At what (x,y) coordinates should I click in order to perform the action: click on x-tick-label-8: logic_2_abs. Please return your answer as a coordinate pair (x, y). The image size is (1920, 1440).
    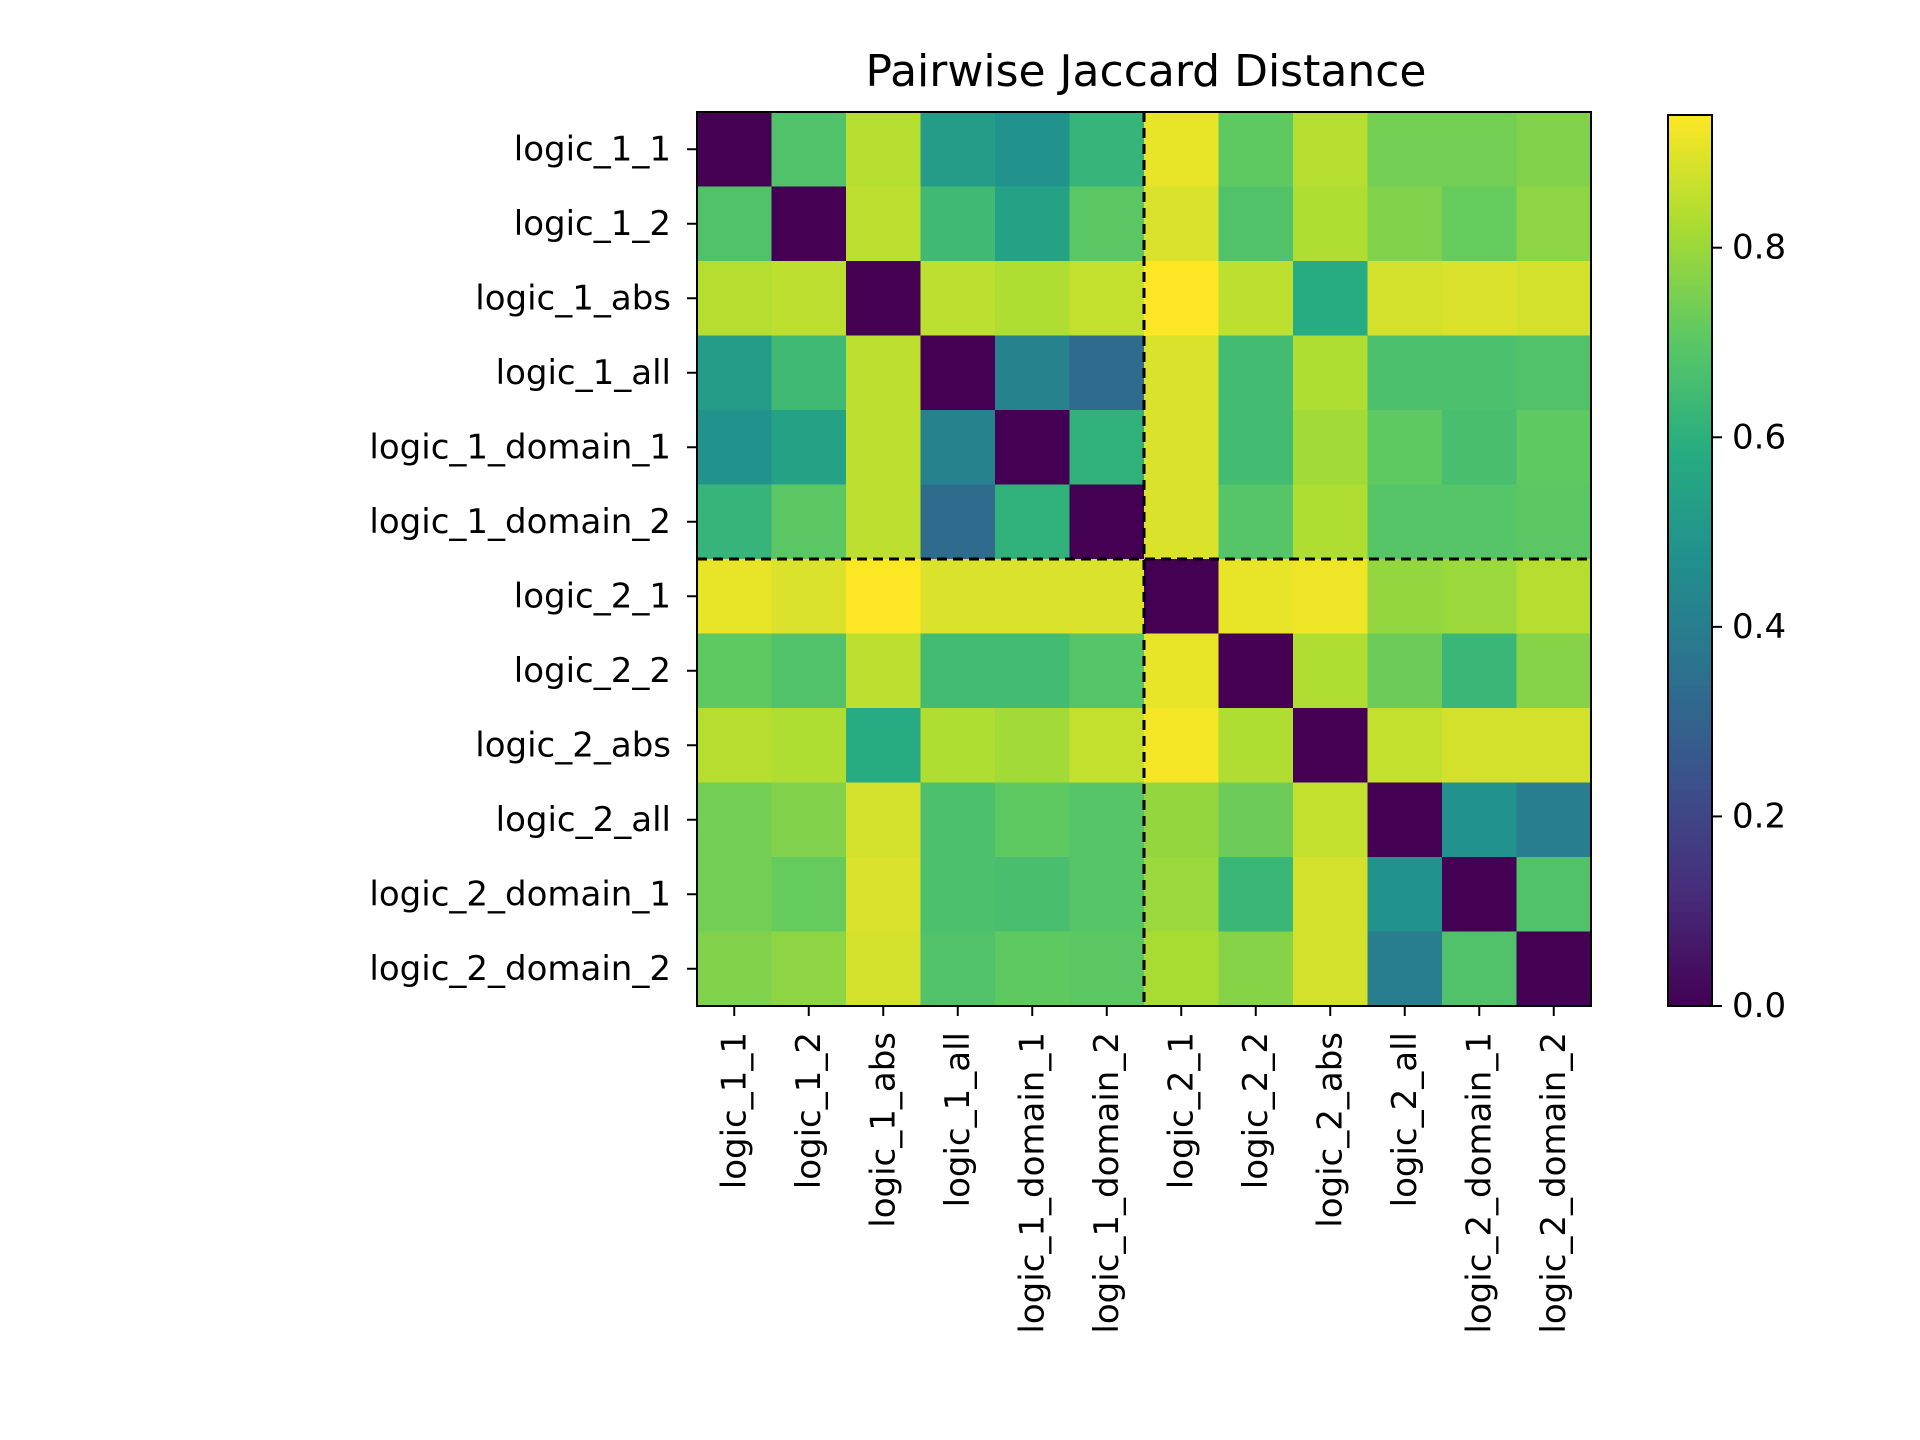
    Looking at the image, I should click on (1330, 1130).